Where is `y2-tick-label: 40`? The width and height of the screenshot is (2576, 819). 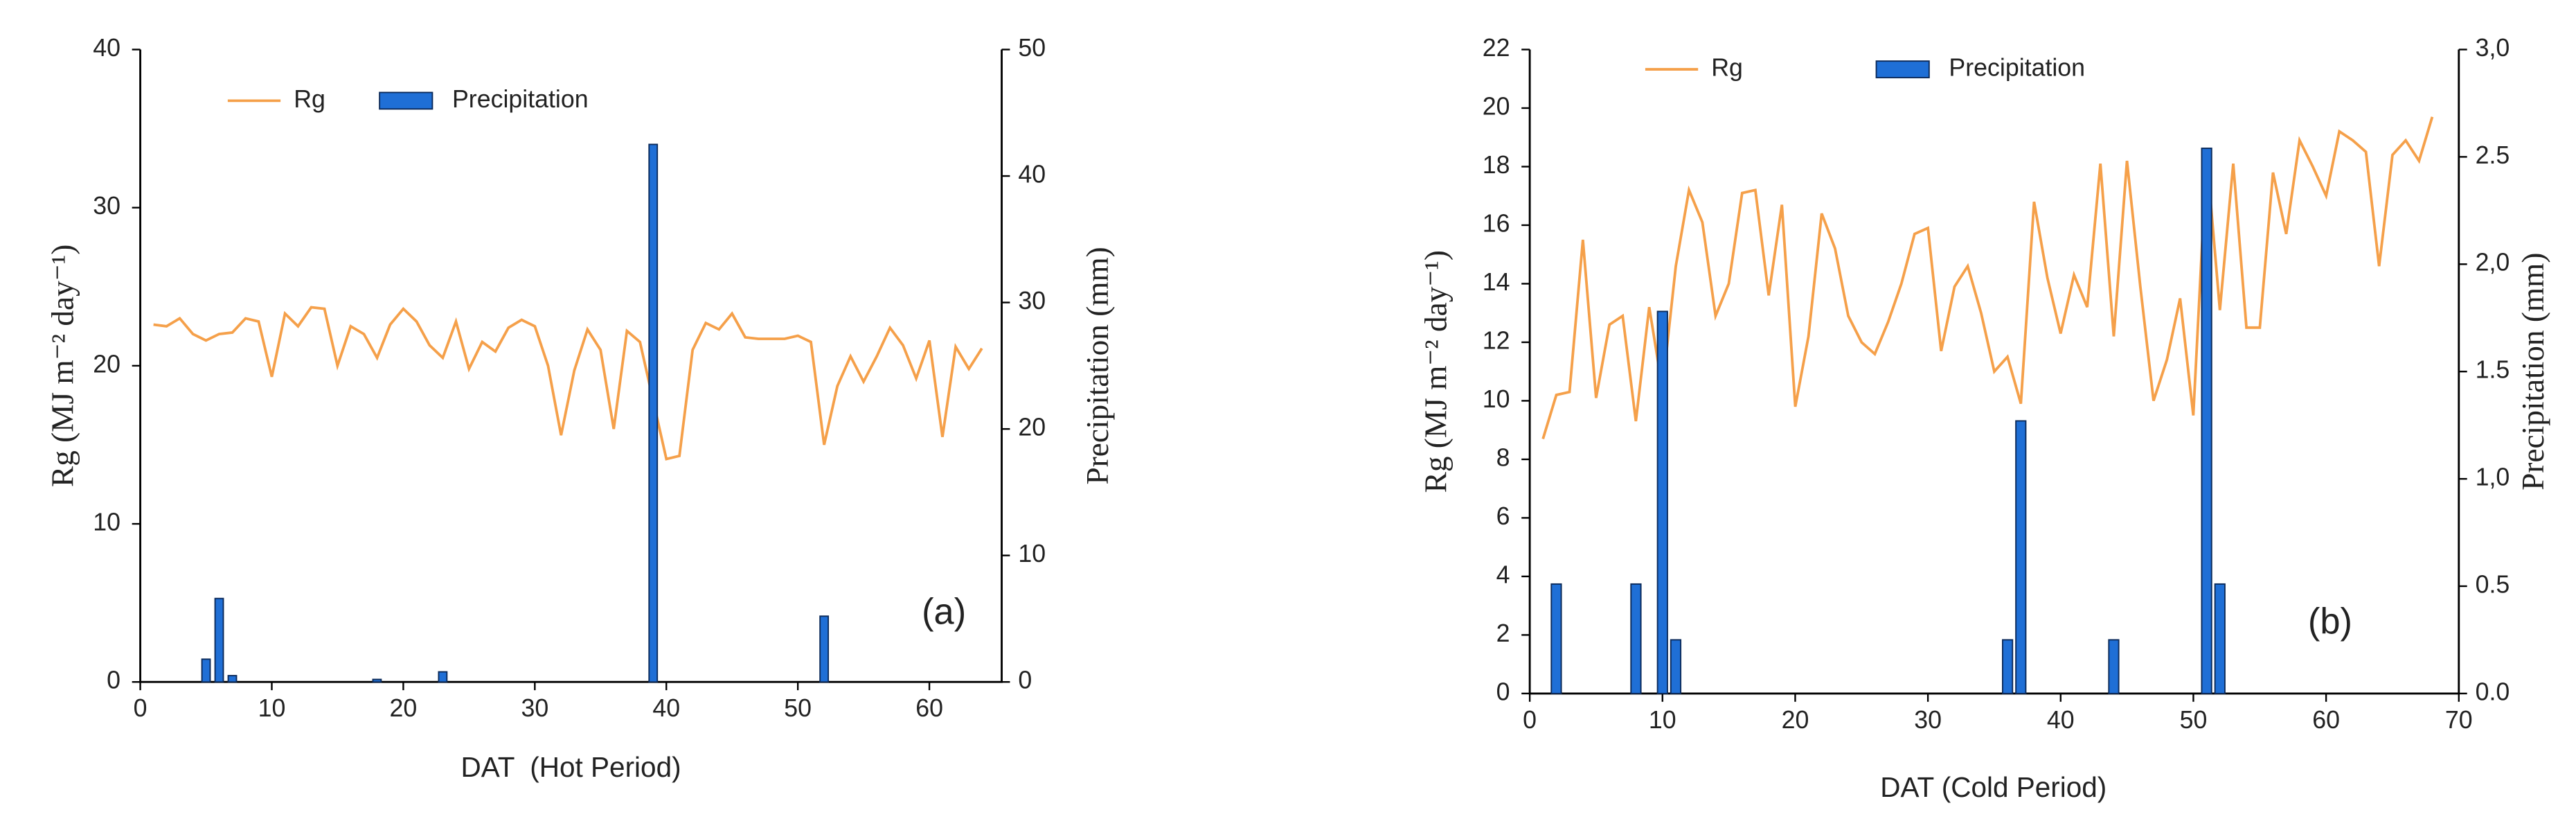
y2-tick-label: 40 is located at coordinates (1032, 174).